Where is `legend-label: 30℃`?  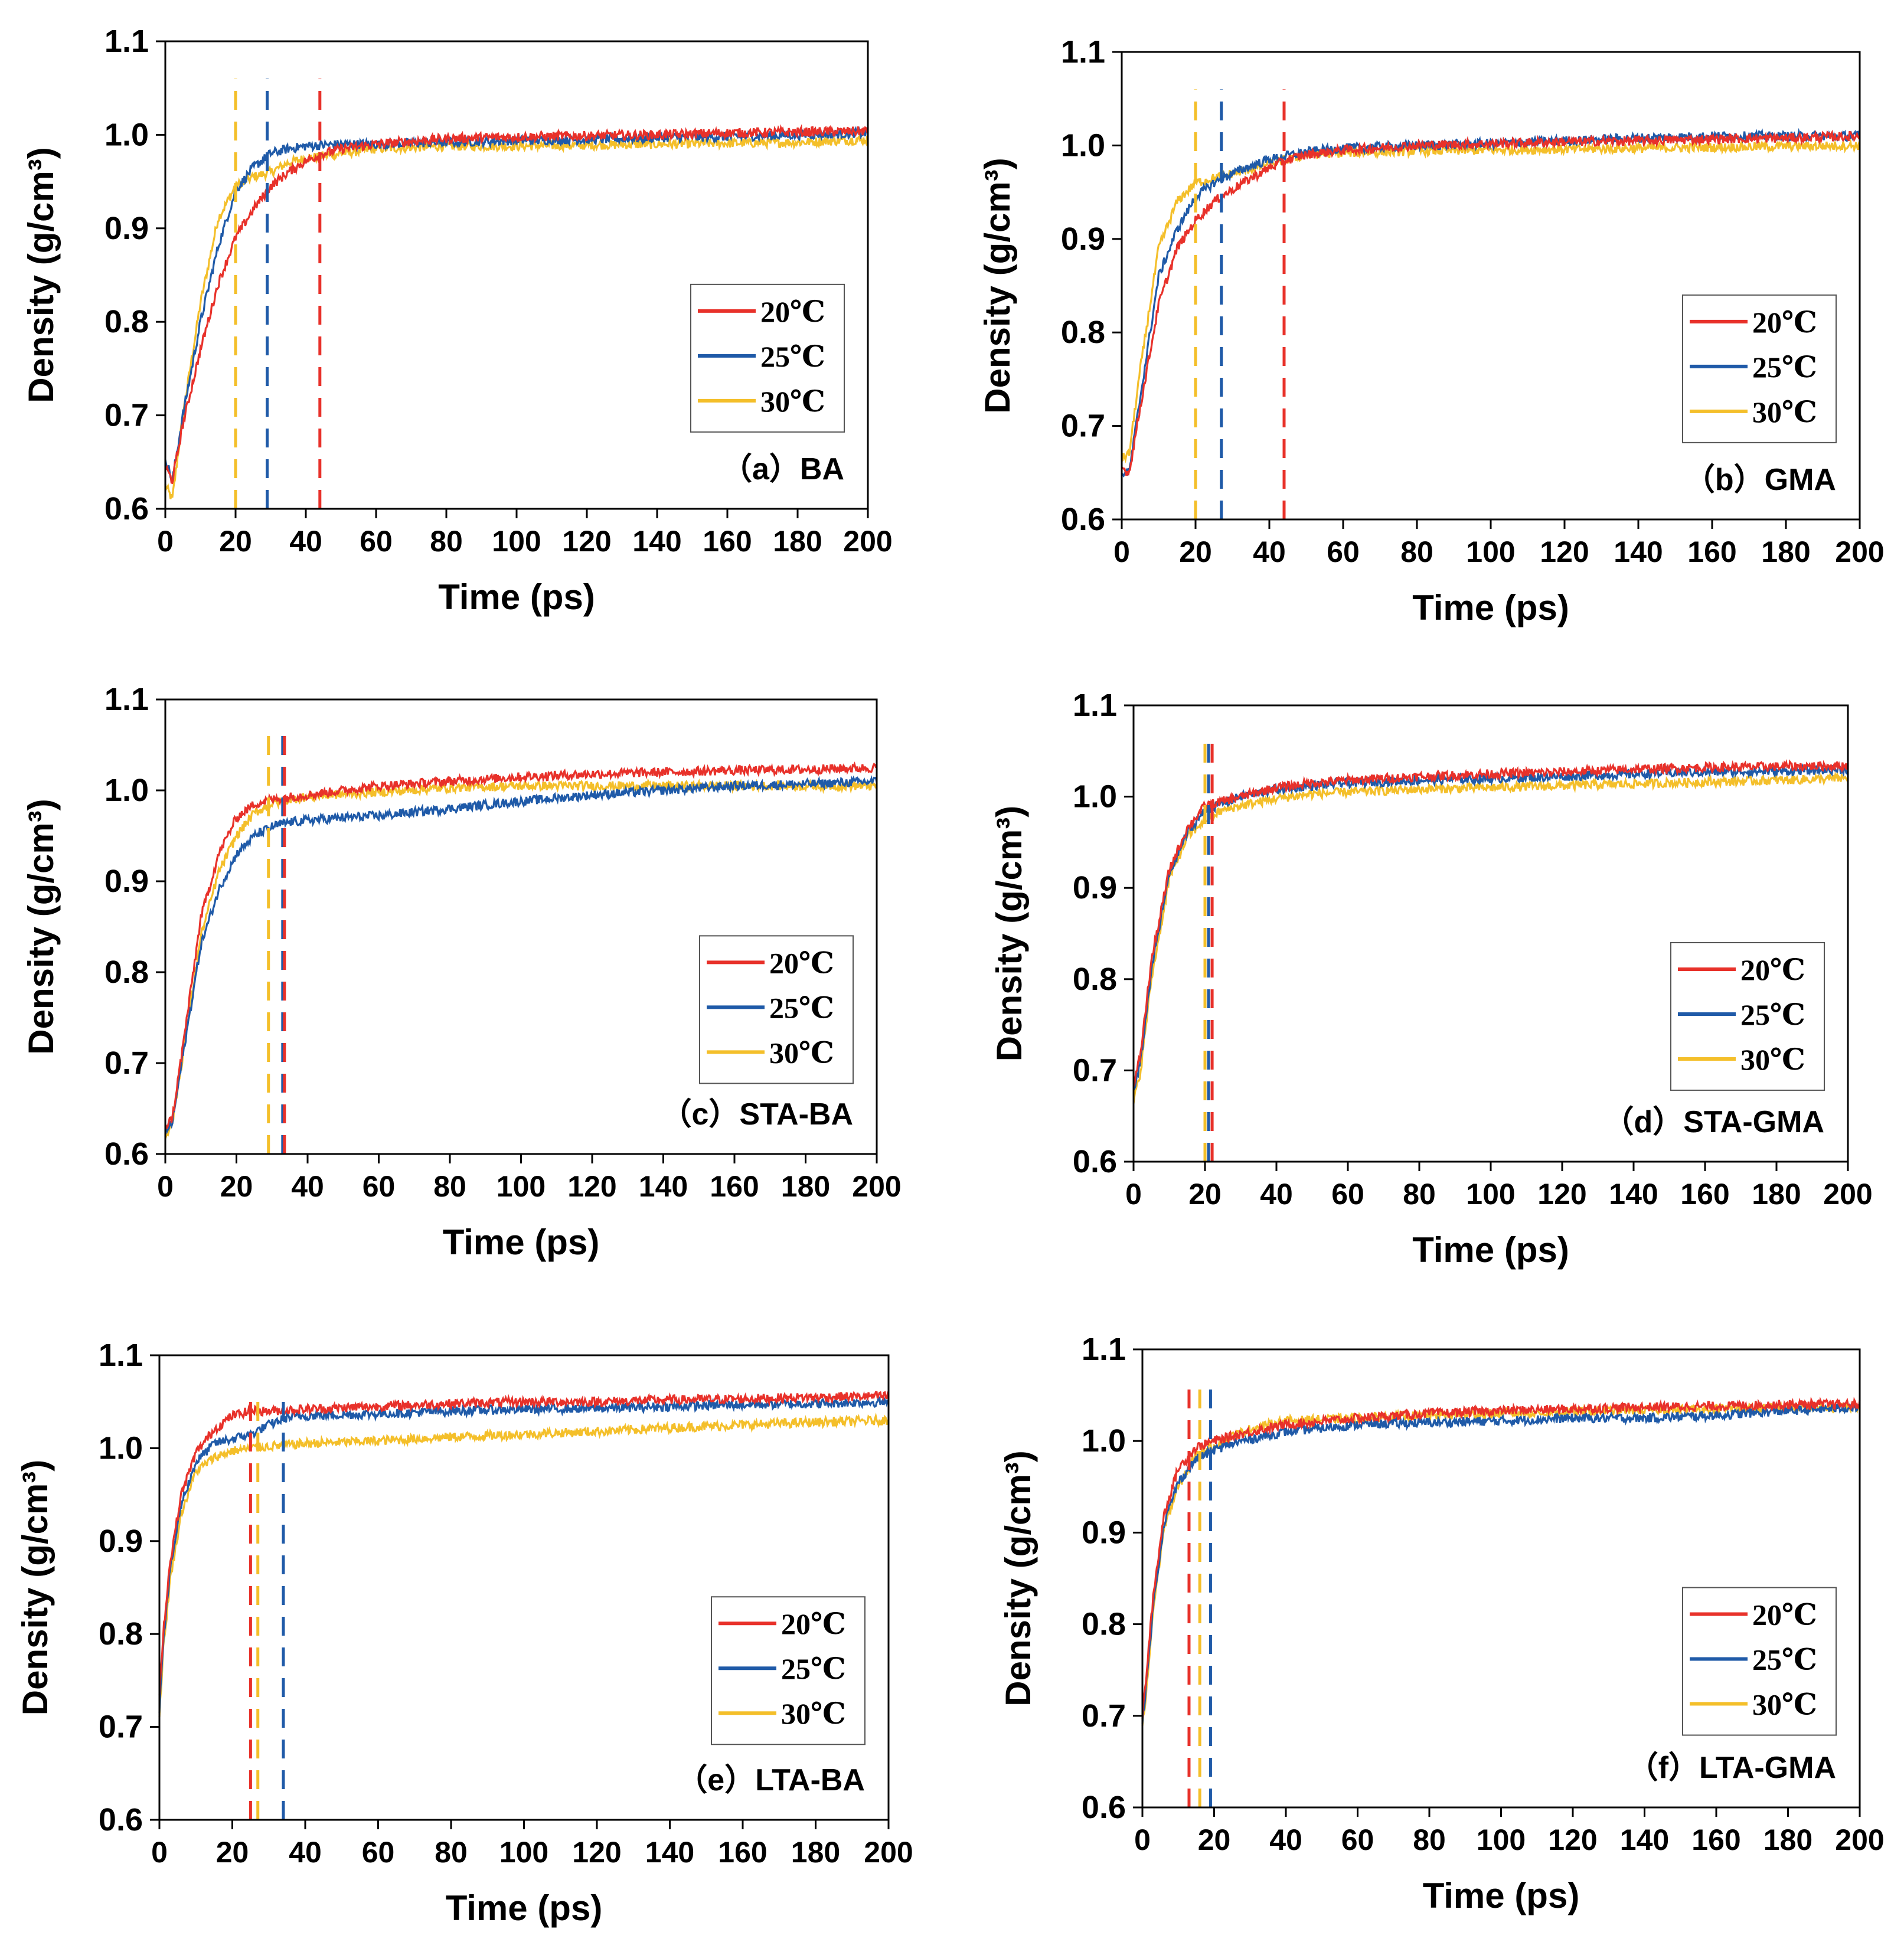 legend-label: 30℃ is located at coordinates (1784, 412).